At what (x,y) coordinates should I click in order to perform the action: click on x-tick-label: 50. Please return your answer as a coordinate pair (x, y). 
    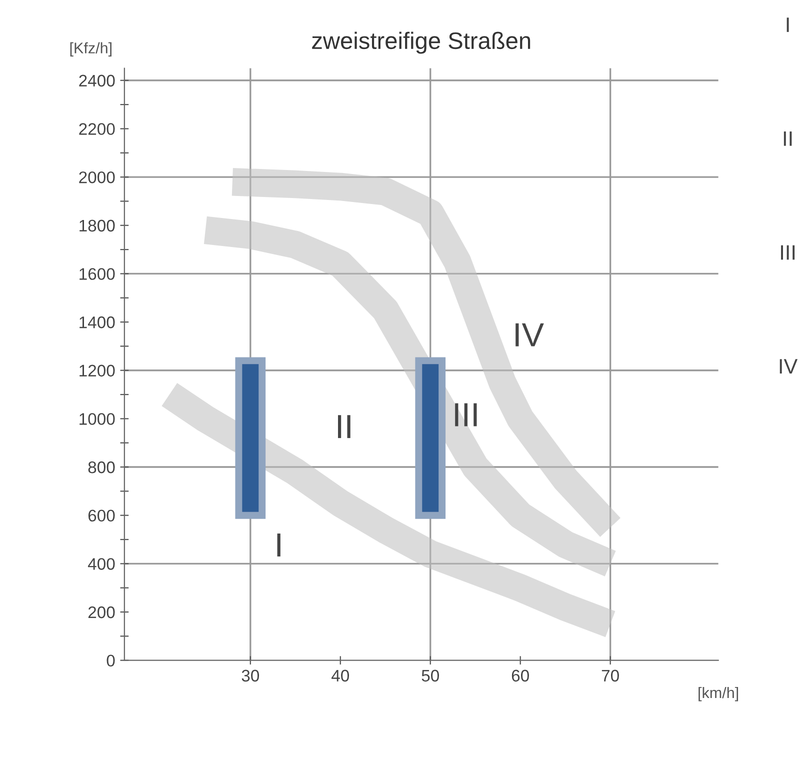
    Looking at the image, I should click on (430, 676).